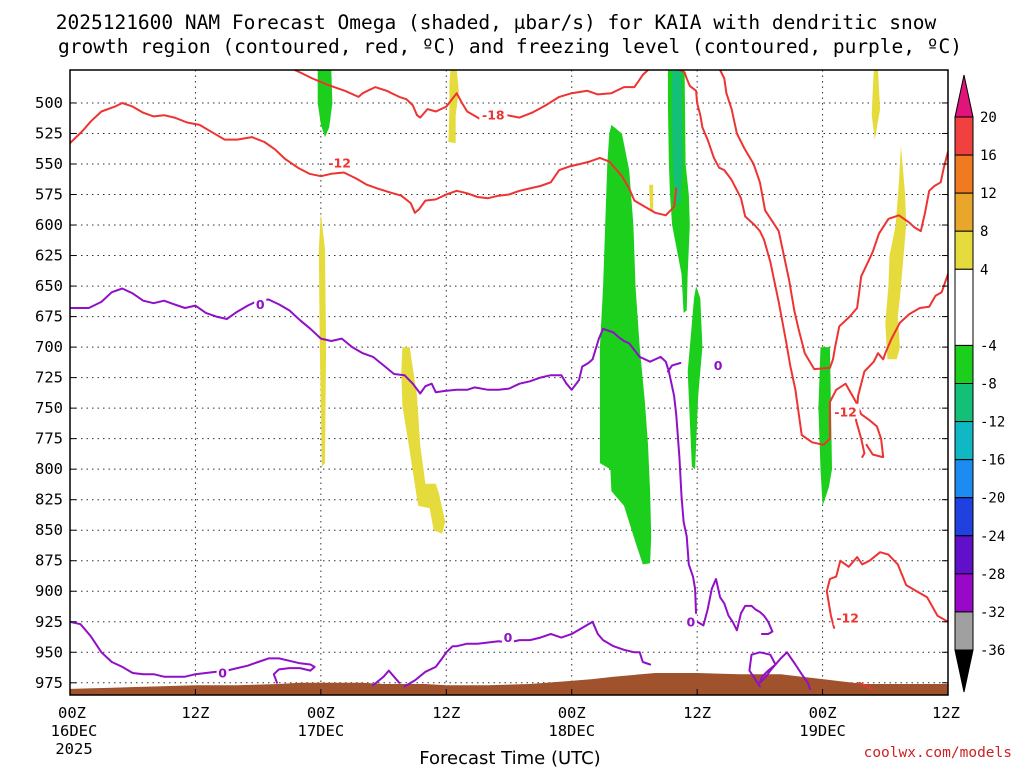 This screenshot has width=1024, height=768. Describe the element at coordinates (988, 194) in the screenshot. I see `colorbar-label: 12` at that location.